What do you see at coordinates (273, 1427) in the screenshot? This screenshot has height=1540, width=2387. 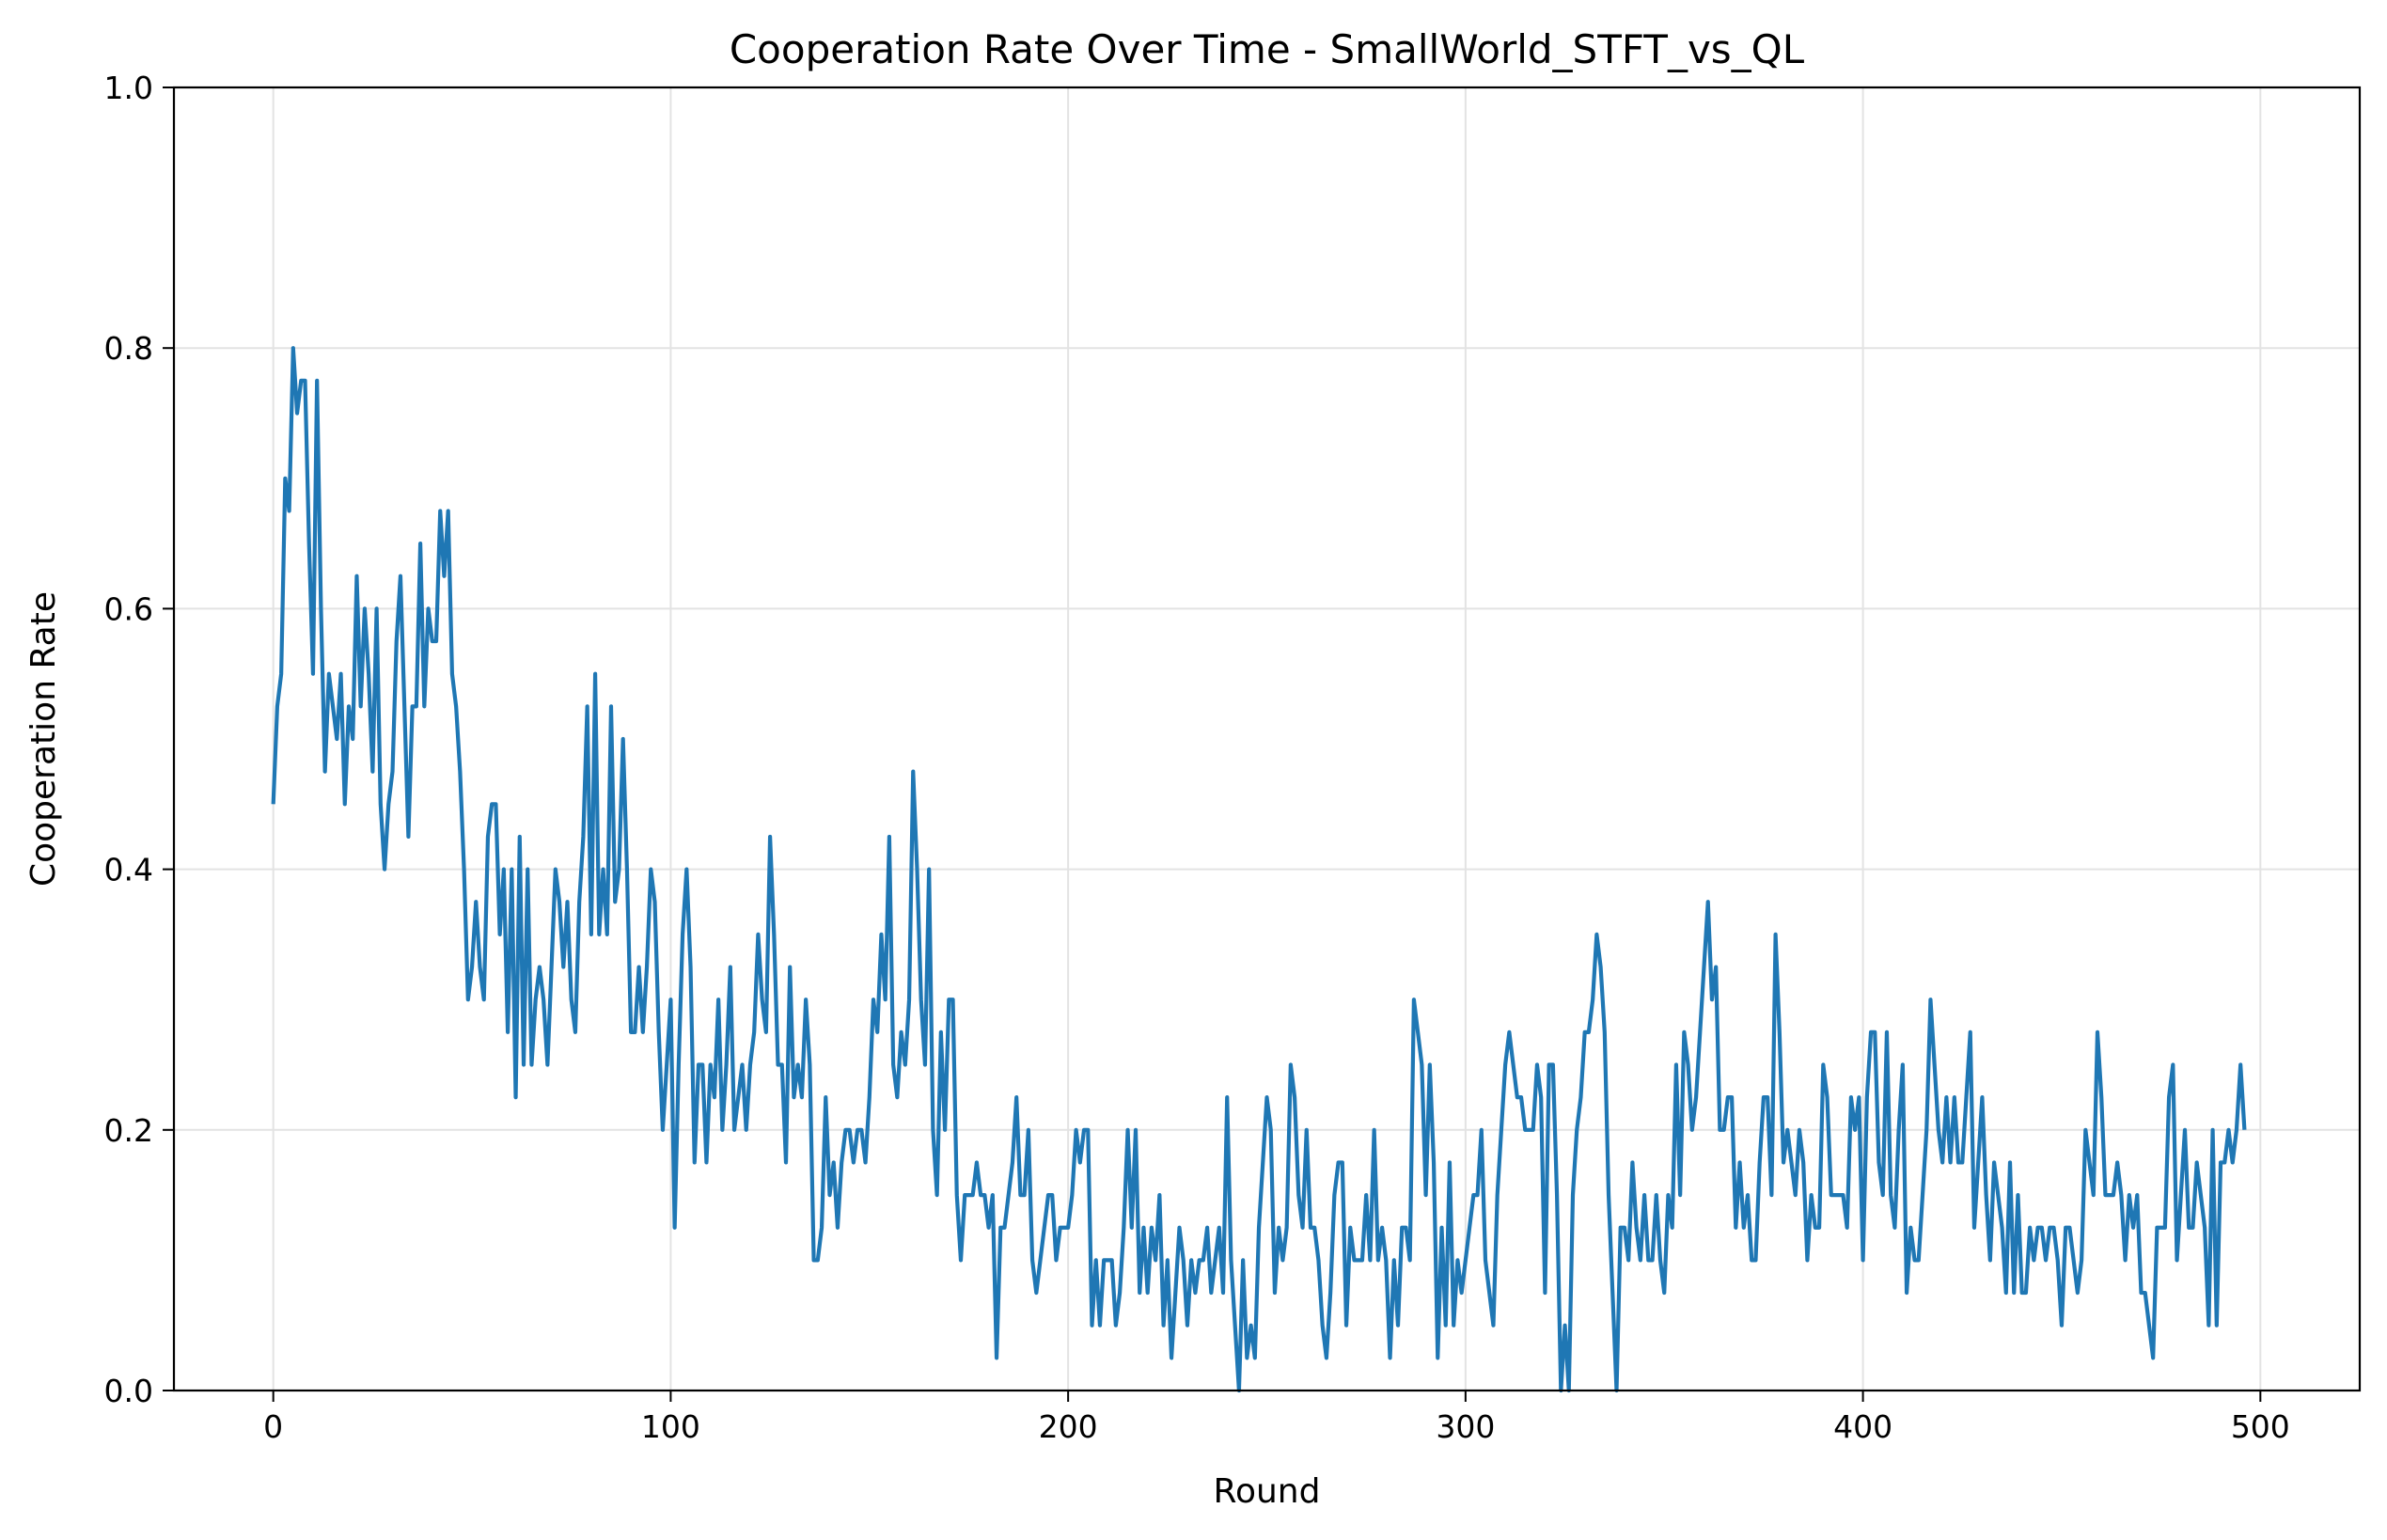 I see `x-tick-label: 0` at bounding box center [273, 1427].